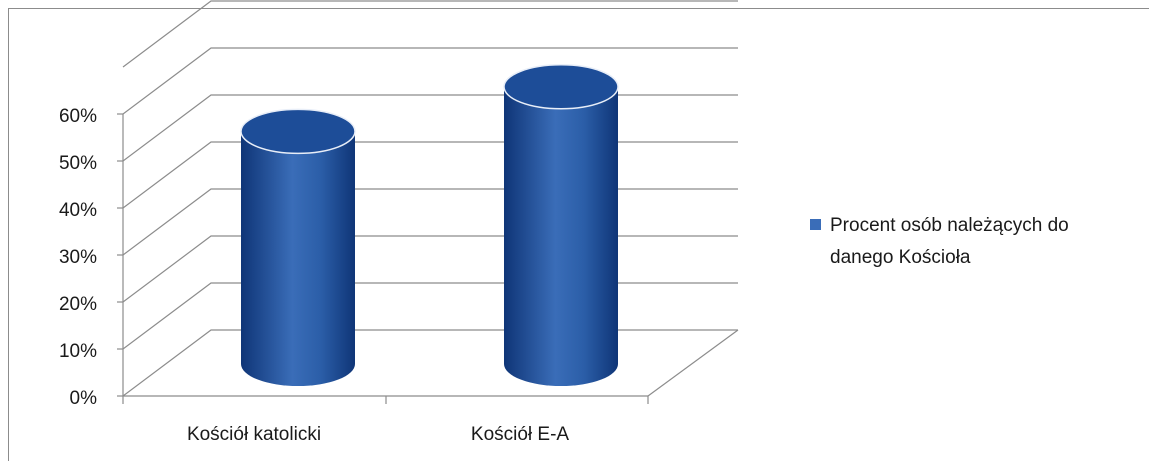 The height and width of the screenshot is (461, 1149). I want to click on x-category-label: Kościół katolicki, so click(254, 434).